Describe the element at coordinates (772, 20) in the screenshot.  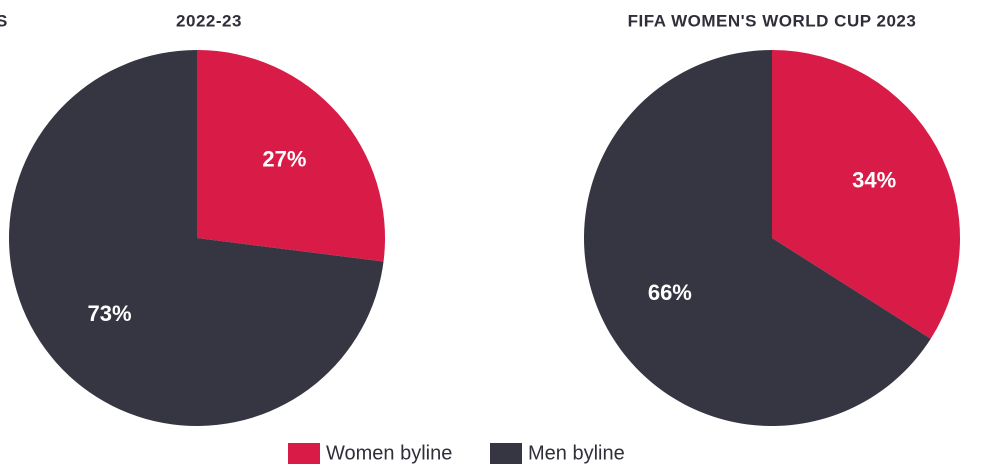
I see `chart-title: FIFA WOMEN'S WORLD CUP 2023` at that location.